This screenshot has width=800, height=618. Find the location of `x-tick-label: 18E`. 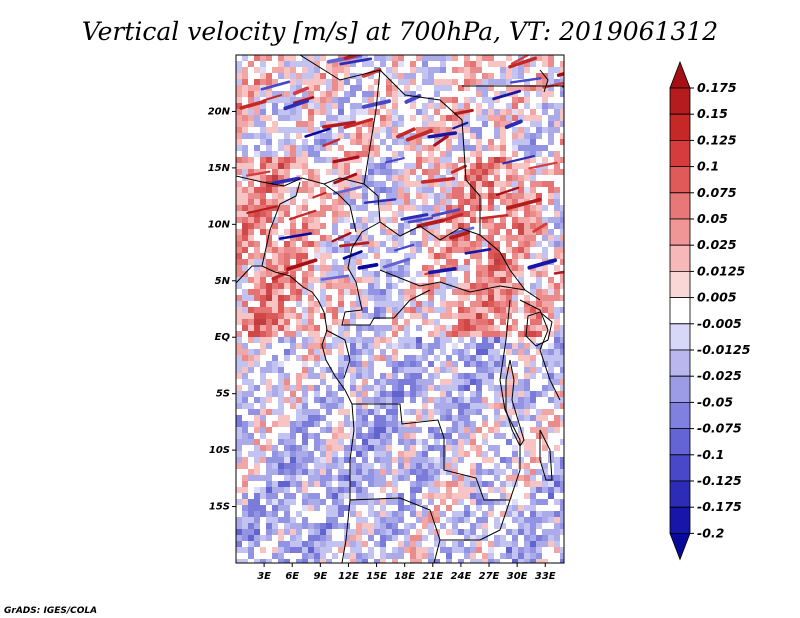

x-tick-label: 18E is located at coordinates (404, 576).